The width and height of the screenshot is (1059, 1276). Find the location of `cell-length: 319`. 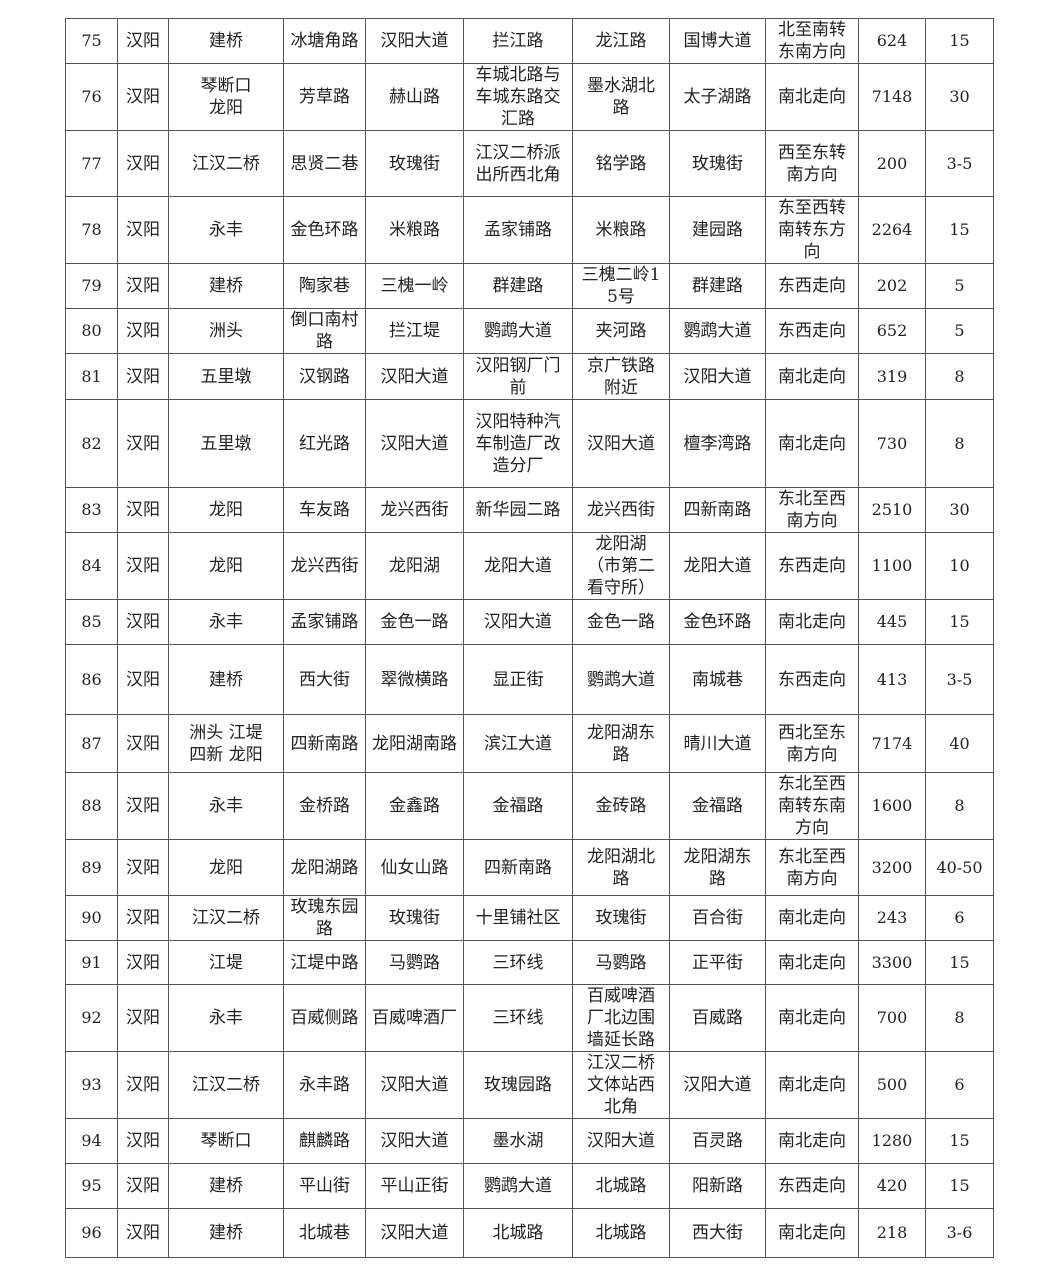

cell-length: 319 is located at coordinates (892, 376).